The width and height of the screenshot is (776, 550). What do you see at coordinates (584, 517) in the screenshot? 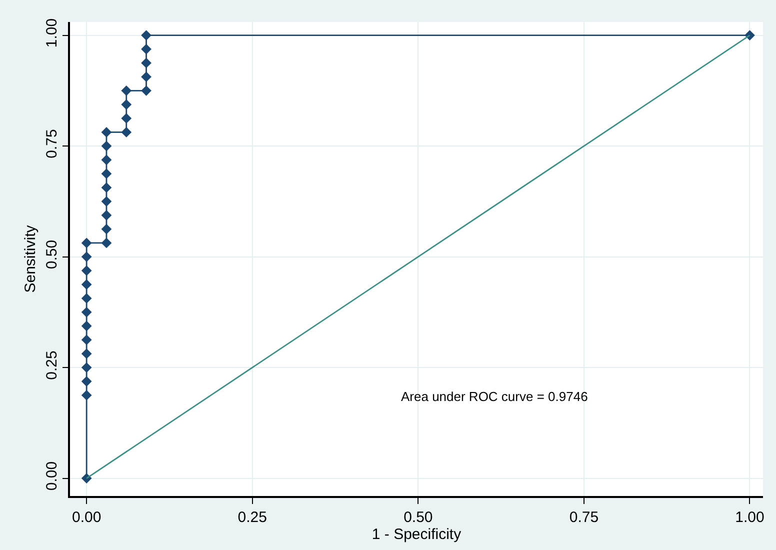
I see `x-tick-label: 0.75` at bounding box center [584, 517].